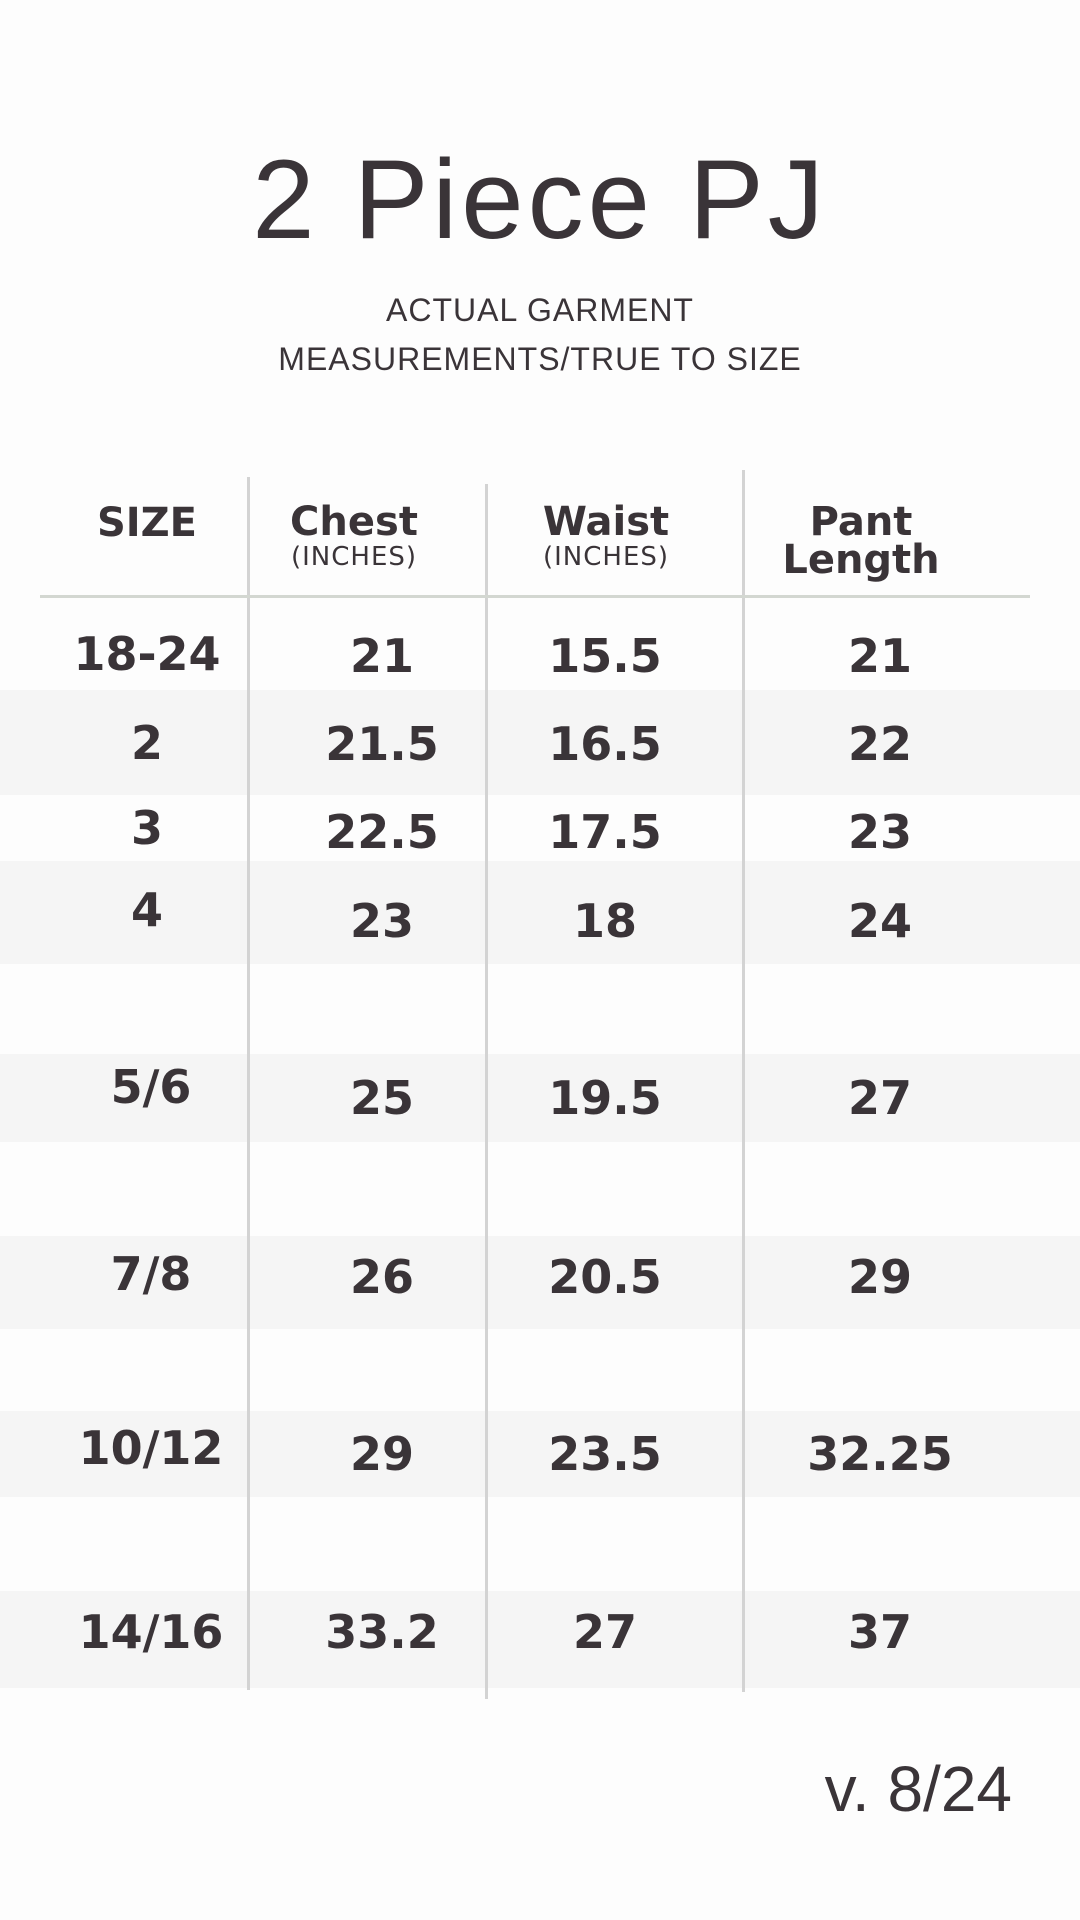 This screenshot has height=1920, width=1080. What do you see at coordinates (918, 1789) in the screenshot?
I see `version-label: v. 8/24` at bounding box center [918, 1789].